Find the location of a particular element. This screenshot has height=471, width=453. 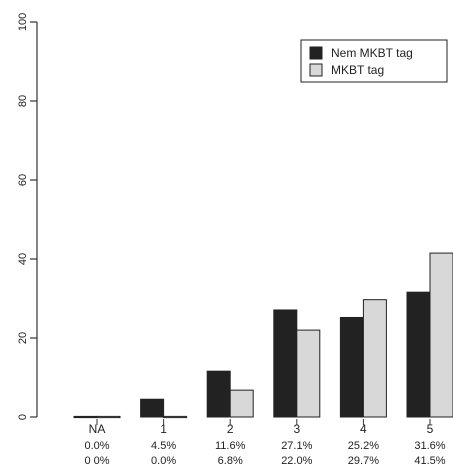

data-label-percent: 25.2% is located at coordinates (363, 446).